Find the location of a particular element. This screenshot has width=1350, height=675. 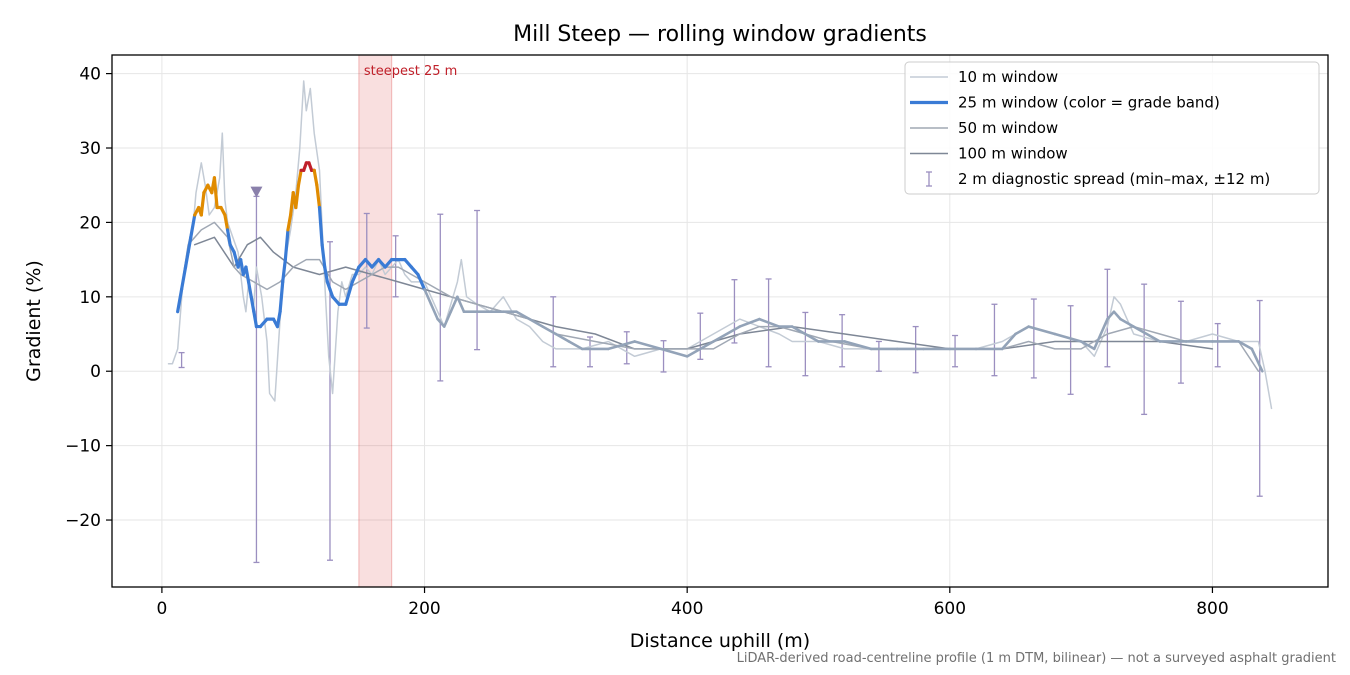

y-tick-label: −10 is located at coordinates (83, 447).